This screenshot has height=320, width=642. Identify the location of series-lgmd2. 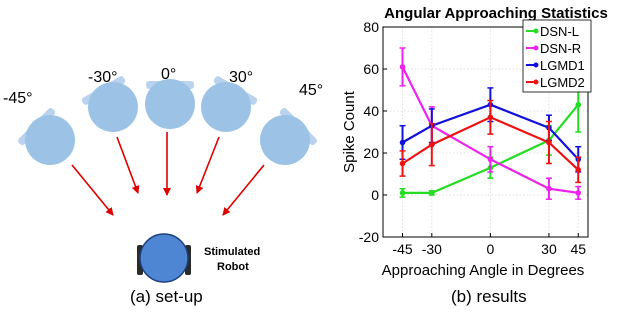
(490, 141).